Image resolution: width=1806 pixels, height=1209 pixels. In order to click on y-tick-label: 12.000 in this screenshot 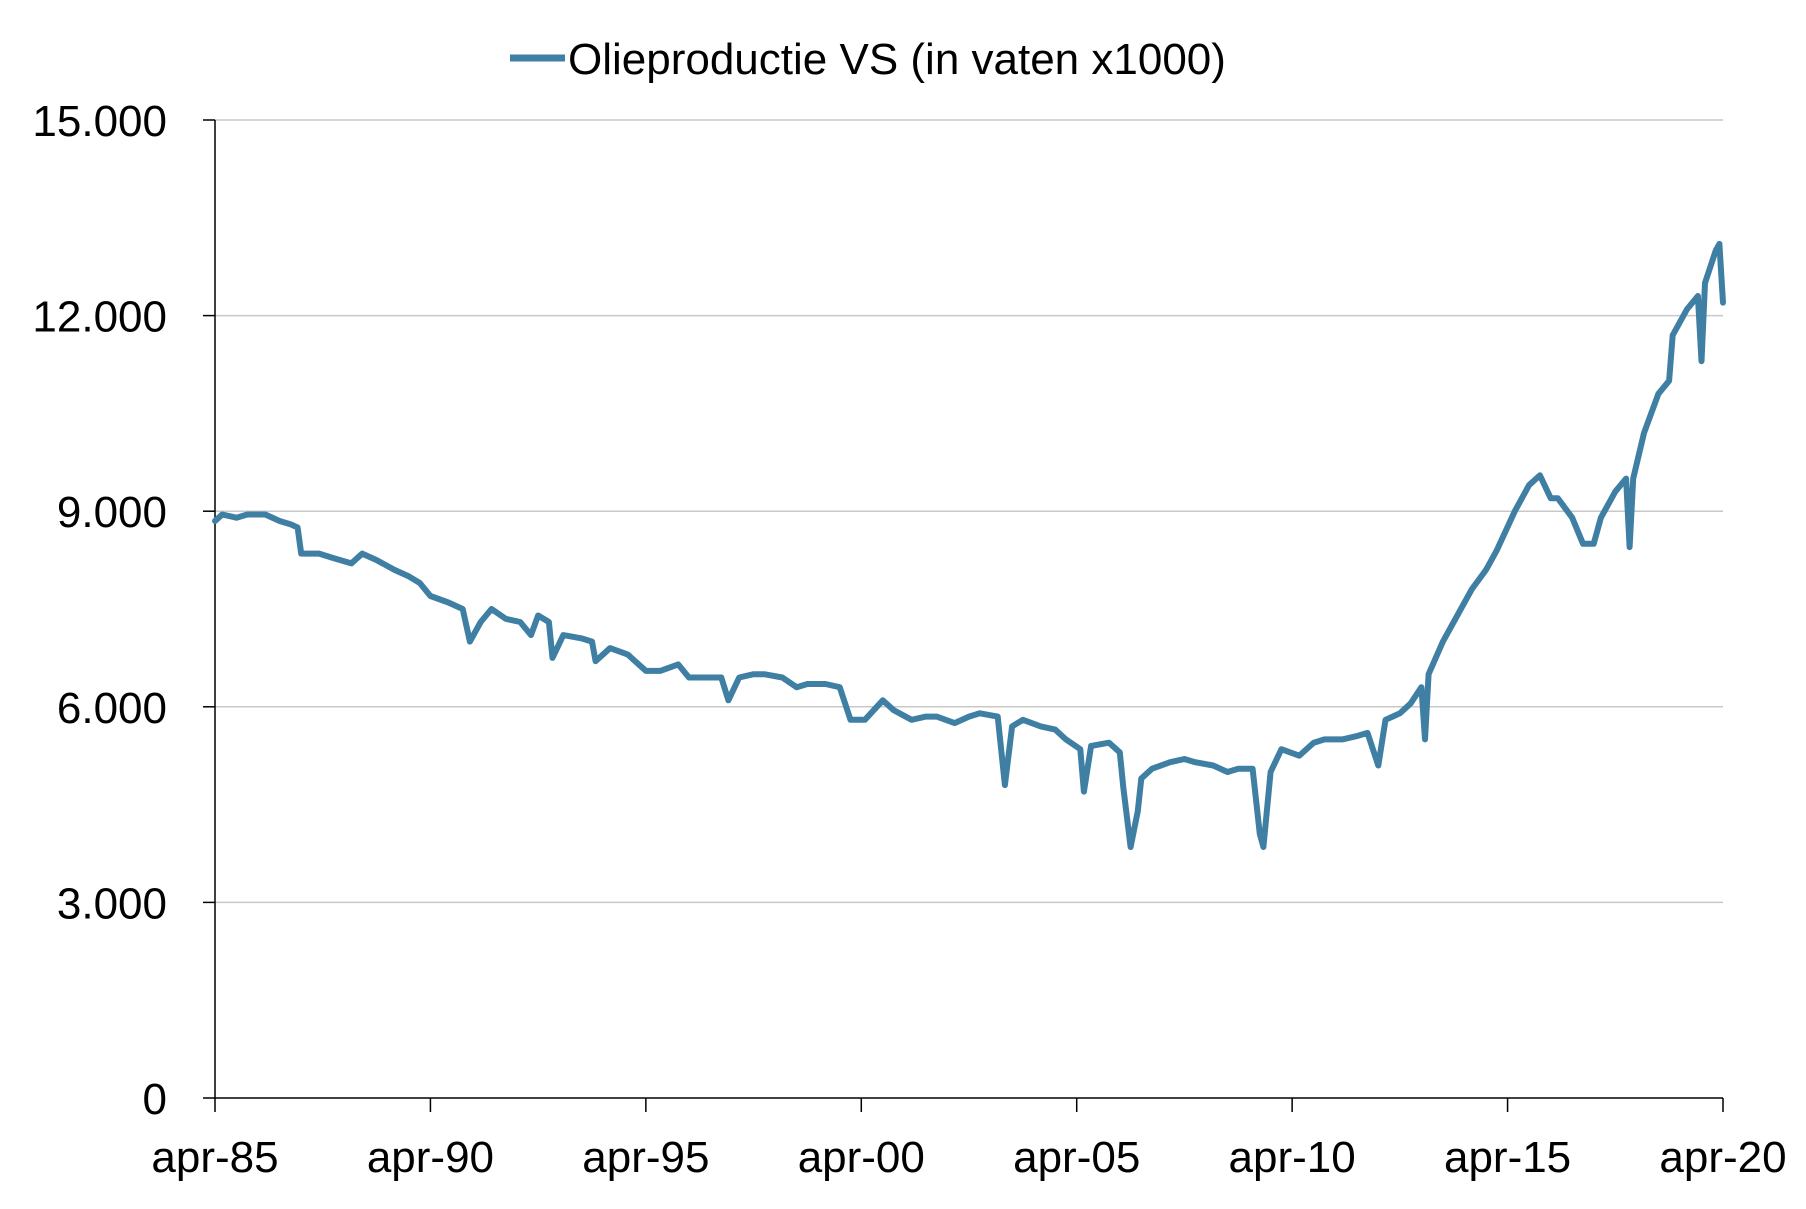, I will do `click(99, 317)`.